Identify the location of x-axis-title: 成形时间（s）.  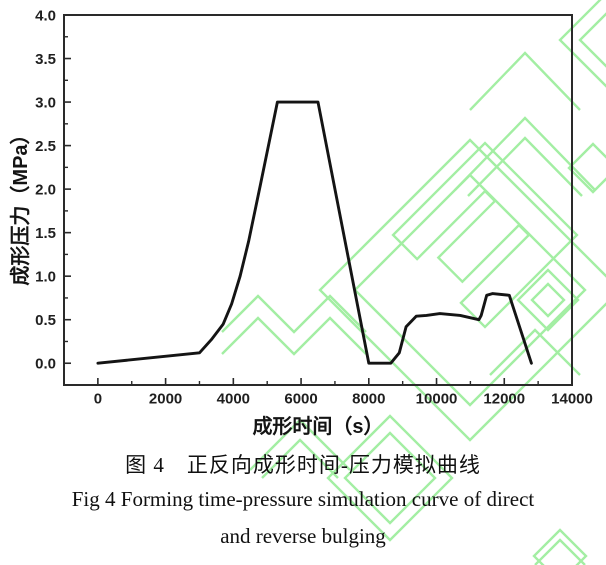
(317, 426).